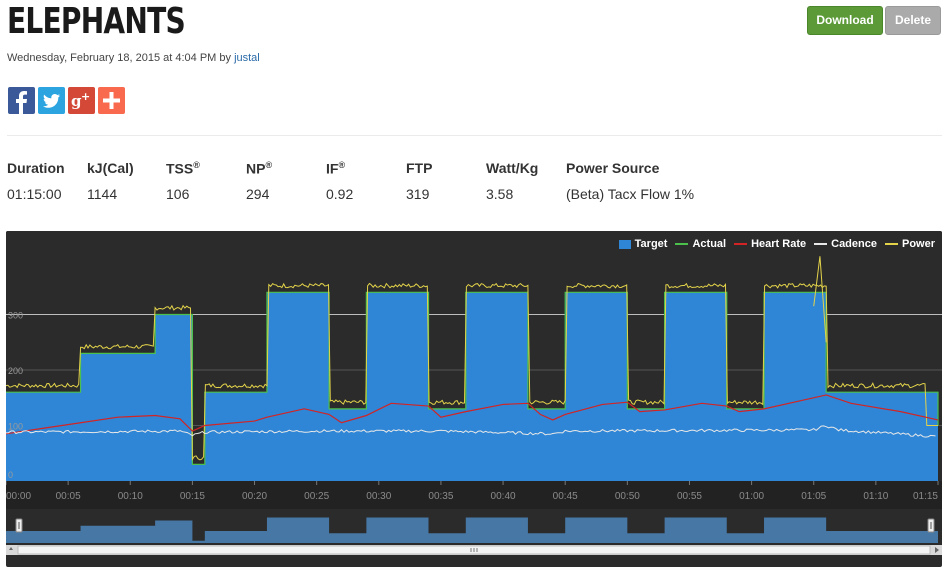 Image resolution: width=950 pixels, height=574 pixels. I want to click on legend-label: Target, so click(651, 244).